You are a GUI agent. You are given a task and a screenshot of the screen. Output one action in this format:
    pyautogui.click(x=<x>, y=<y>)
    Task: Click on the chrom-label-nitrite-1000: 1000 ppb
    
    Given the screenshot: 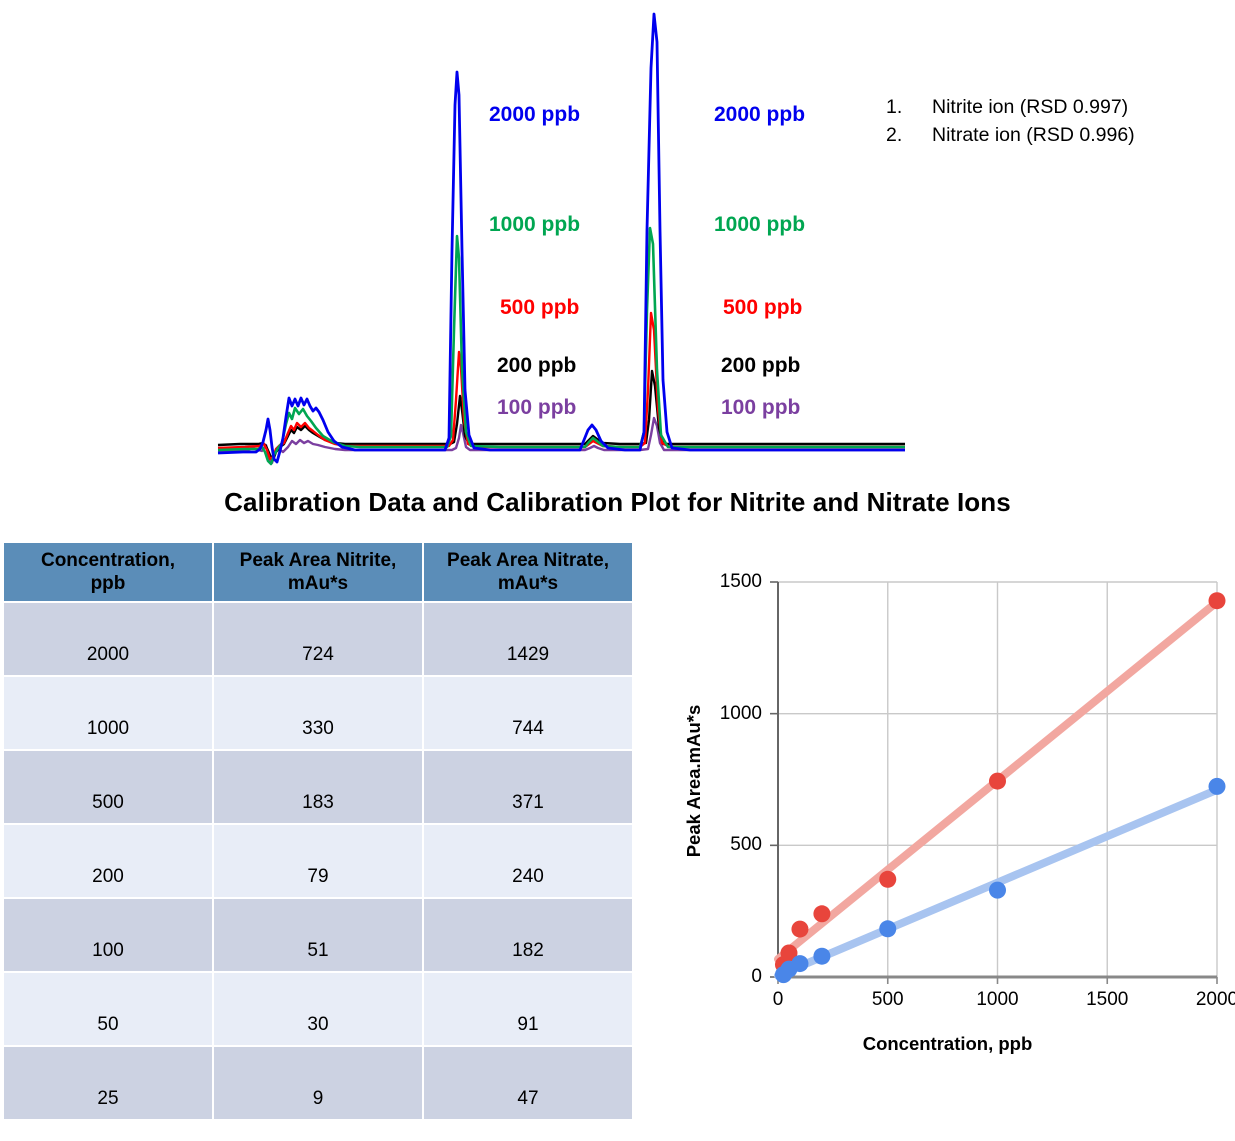 What is the action you would take?
    pyautogui.click(x=535, y=224)
    